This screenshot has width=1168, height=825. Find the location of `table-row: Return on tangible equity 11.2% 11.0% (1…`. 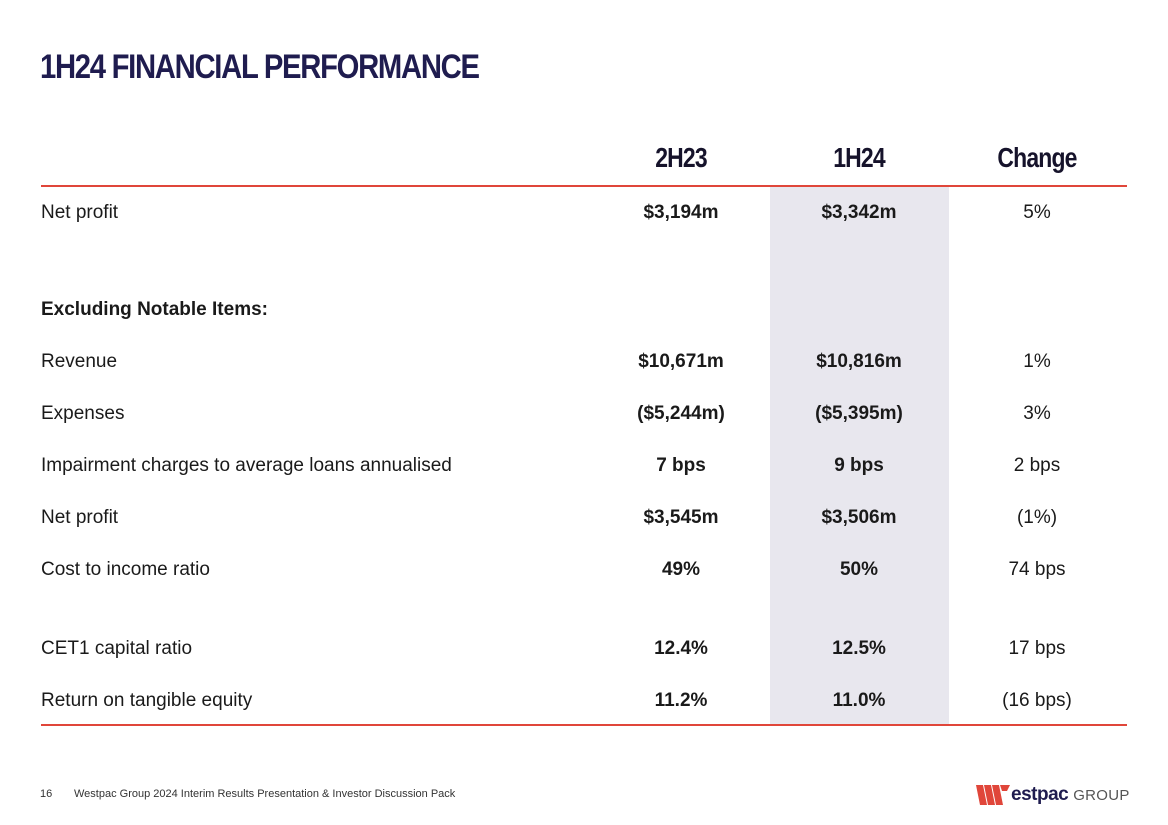

table-row: Return on tangible equity 11.2% 11.0% (1… is located at coordinates (584, 705).